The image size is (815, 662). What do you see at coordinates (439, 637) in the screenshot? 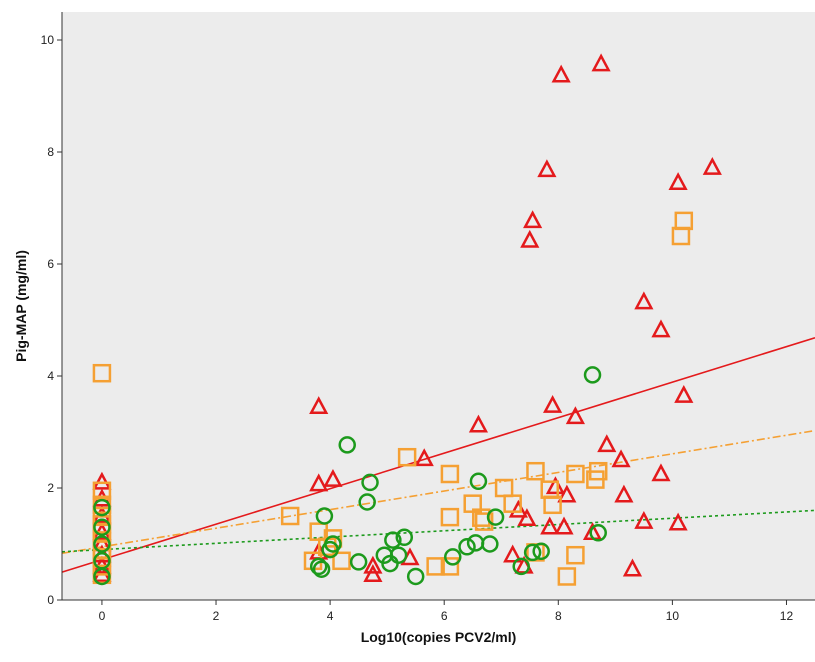
I see `x-axis-title: Log10(copies PCV2/ml)` at bounding box center [439, 637].